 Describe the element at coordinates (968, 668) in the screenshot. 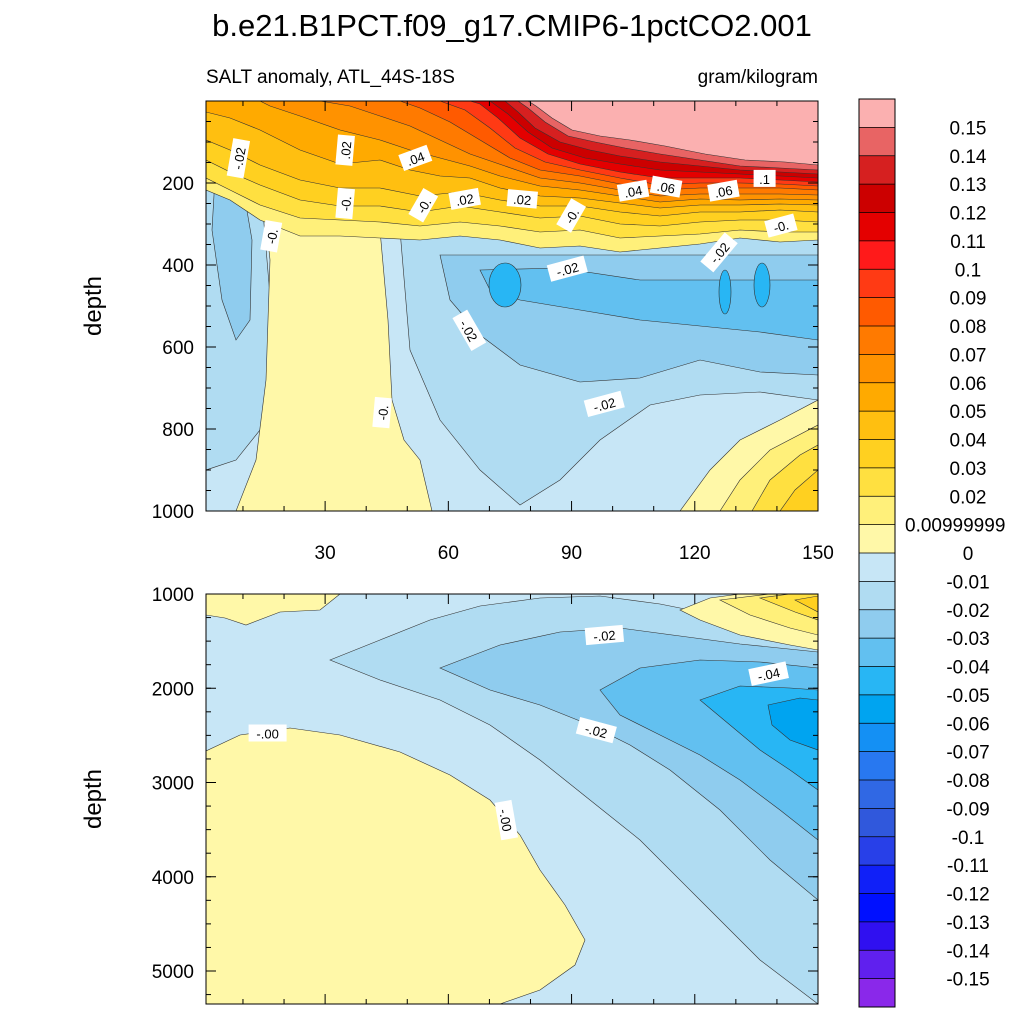

I see `colorbar-label: -0.04` at that location.